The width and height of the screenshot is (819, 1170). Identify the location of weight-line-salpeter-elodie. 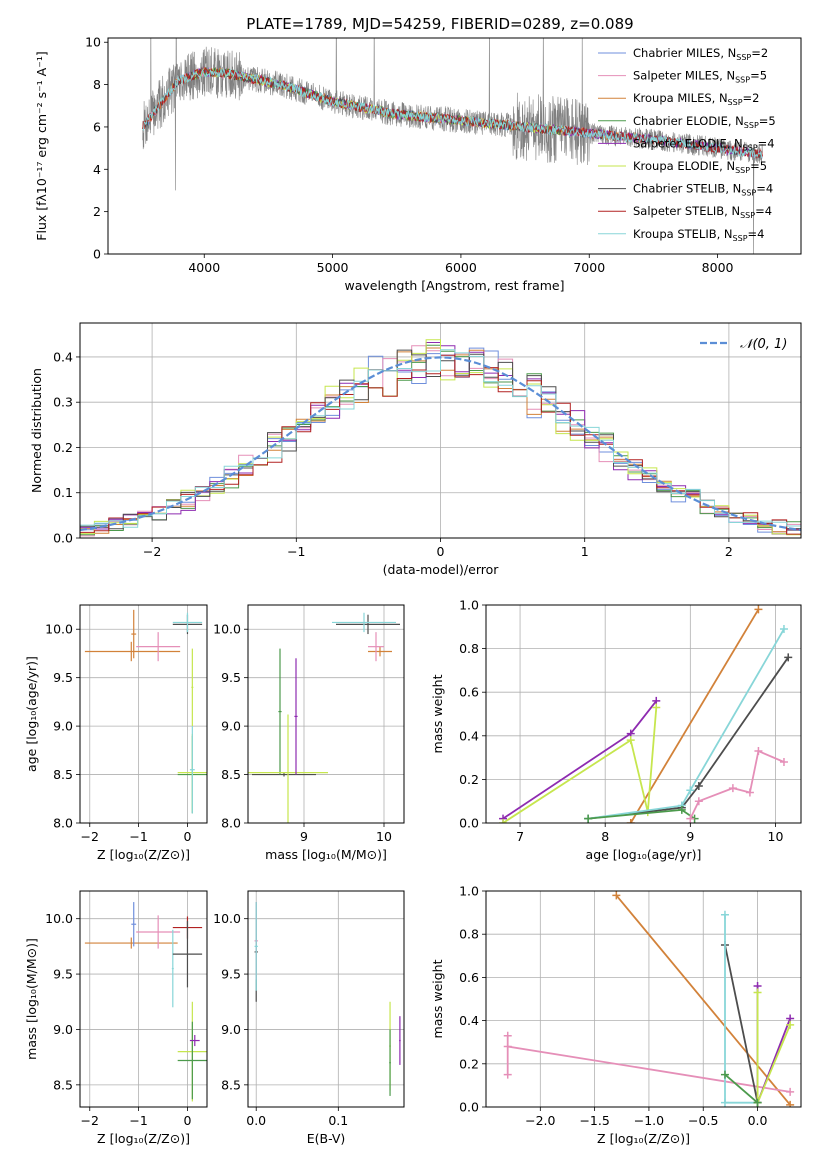
(580, 760).